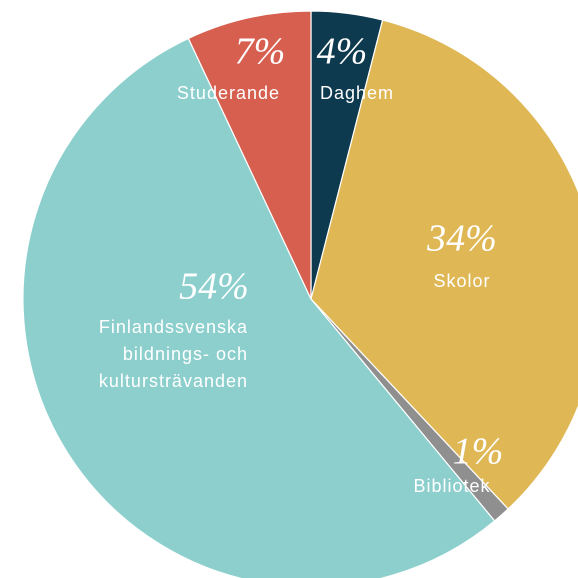 This screenshot has height=578, width=578. I want to click on value-label: 4%, so click(342, 52).